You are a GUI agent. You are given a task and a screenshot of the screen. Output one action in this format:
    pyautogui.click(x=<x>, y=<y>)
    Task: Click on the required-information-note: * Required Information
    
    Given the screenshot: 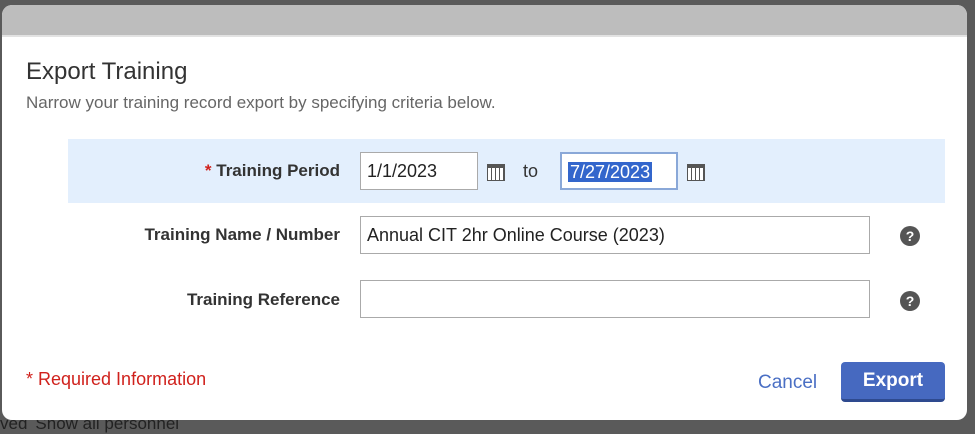 What is the action you would take?
    pyautogui.click(x=116, y=379)
    